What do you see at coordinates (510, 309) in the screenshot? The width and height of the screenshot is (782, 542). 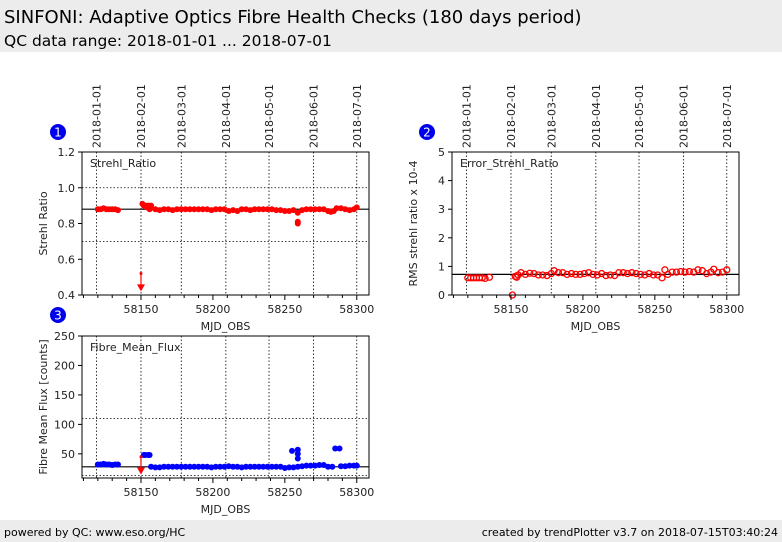 I see `x-tick-label: 58150` at bounding box center [510, 309].